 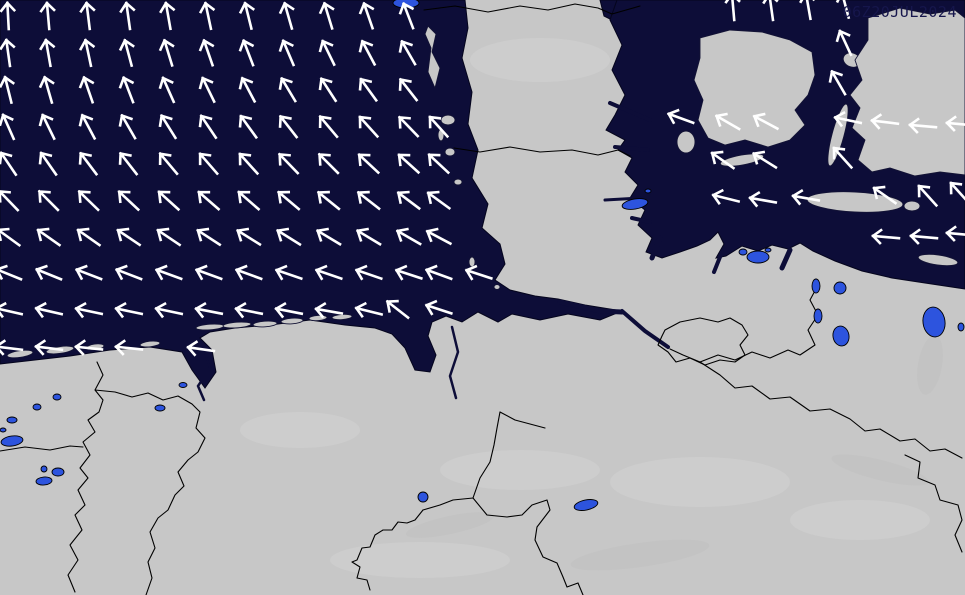 I want to click on timestamp-label: 06Z20JUL2024, so click(x=900, y=12).